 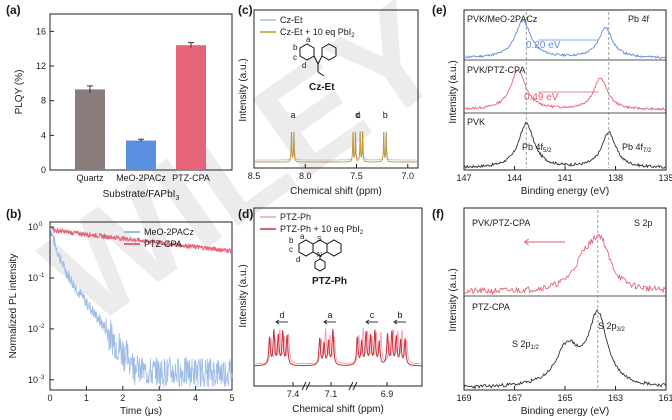 What do you see at coordinates (564, 398) in the screenshot?
I see `xtick-label-f: 165` at bounding box center [564, 398].